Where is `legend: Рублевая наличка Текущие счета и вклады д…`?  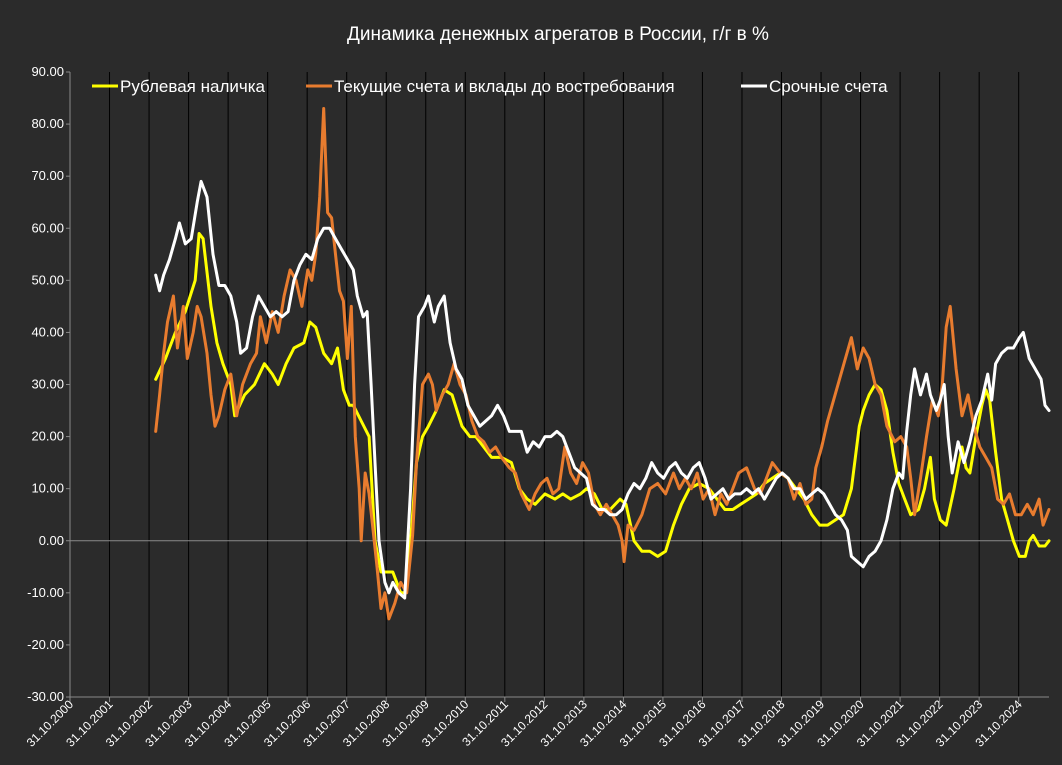
legend: Рублевая наличка Текущие счета и вклады д… is located at coordinates (490, 86).